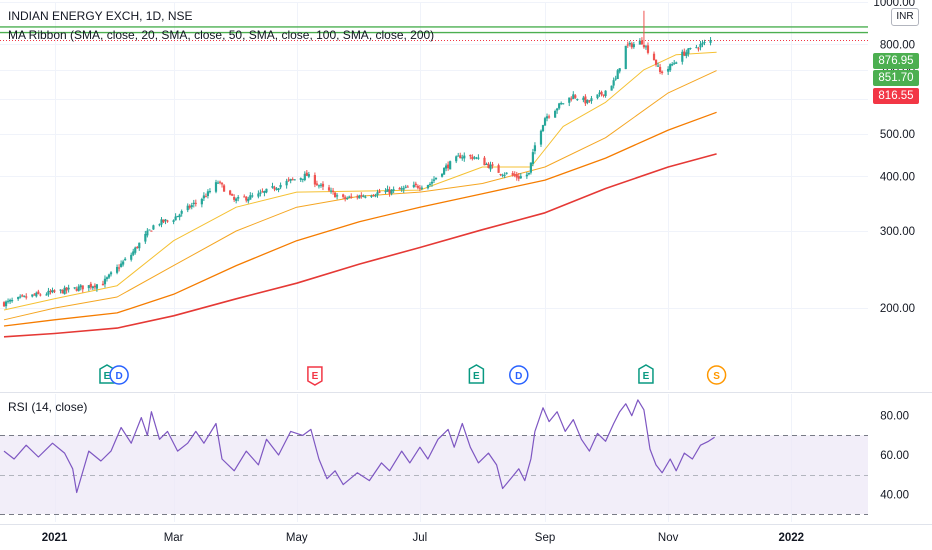  What do you see at coordinates (174, 538) in the screenshot?
I see `time-axis-label: Mar` at bounding box center [174, 538].